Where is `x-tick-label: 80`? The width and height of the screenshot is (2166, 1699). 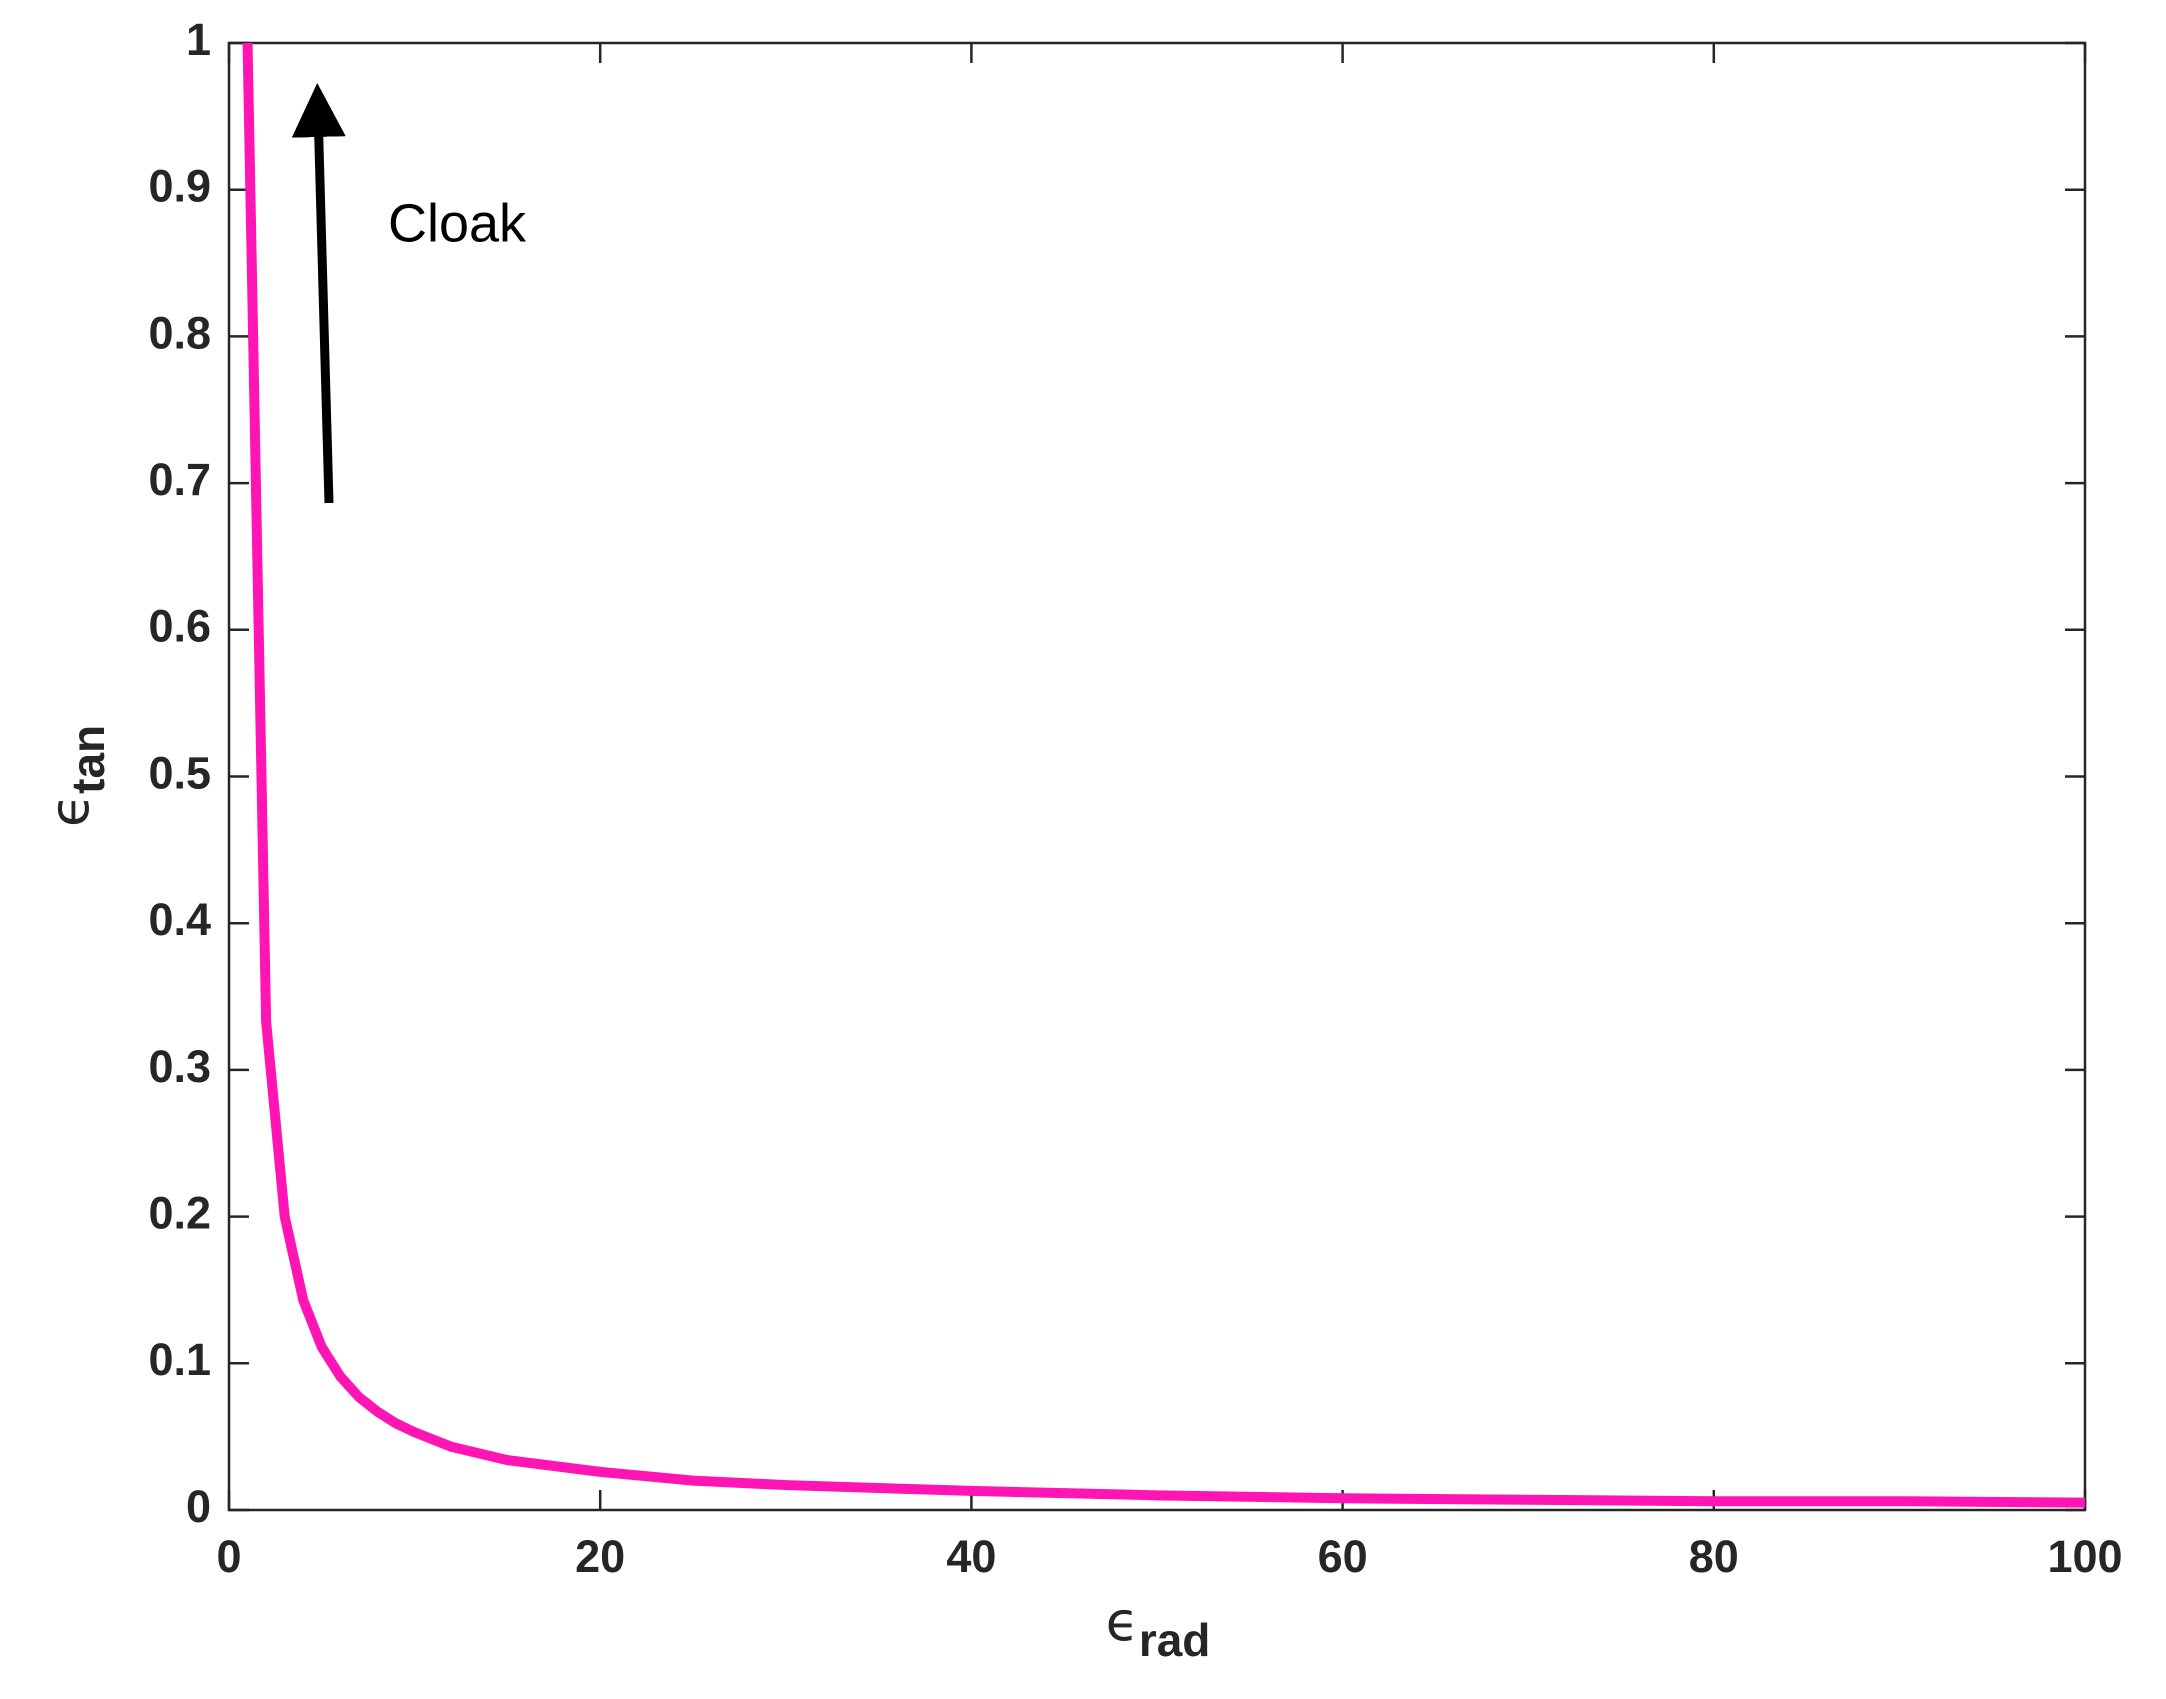
x-tick-label: 80 is located at coordinates (1714, 1556).